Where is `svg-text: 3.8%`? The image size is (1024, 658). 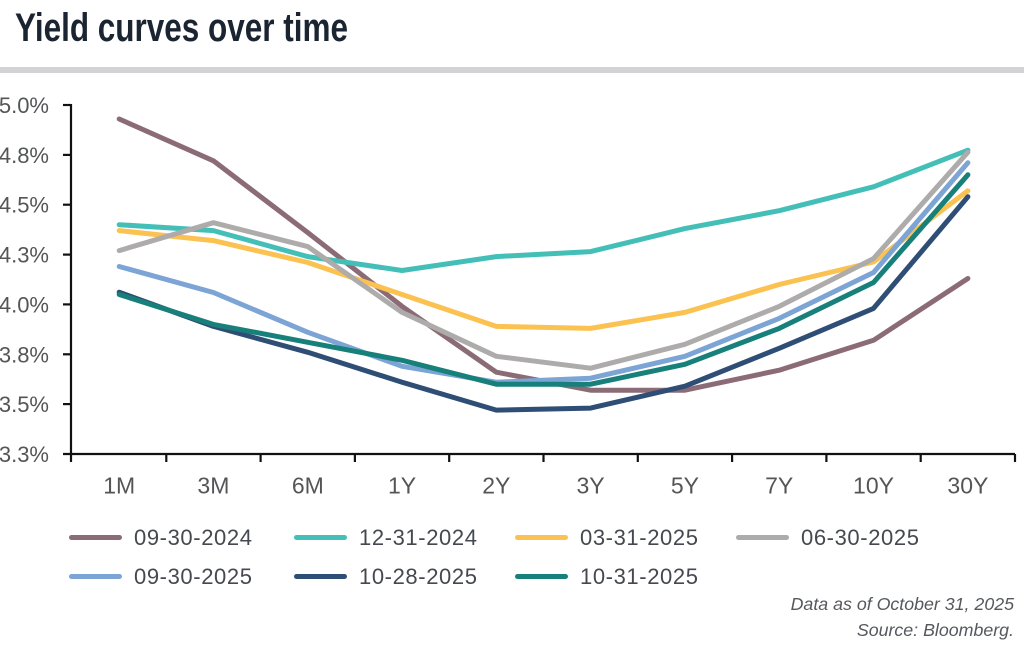
svg-text: 3.8% is located at coordinates (24, 354).